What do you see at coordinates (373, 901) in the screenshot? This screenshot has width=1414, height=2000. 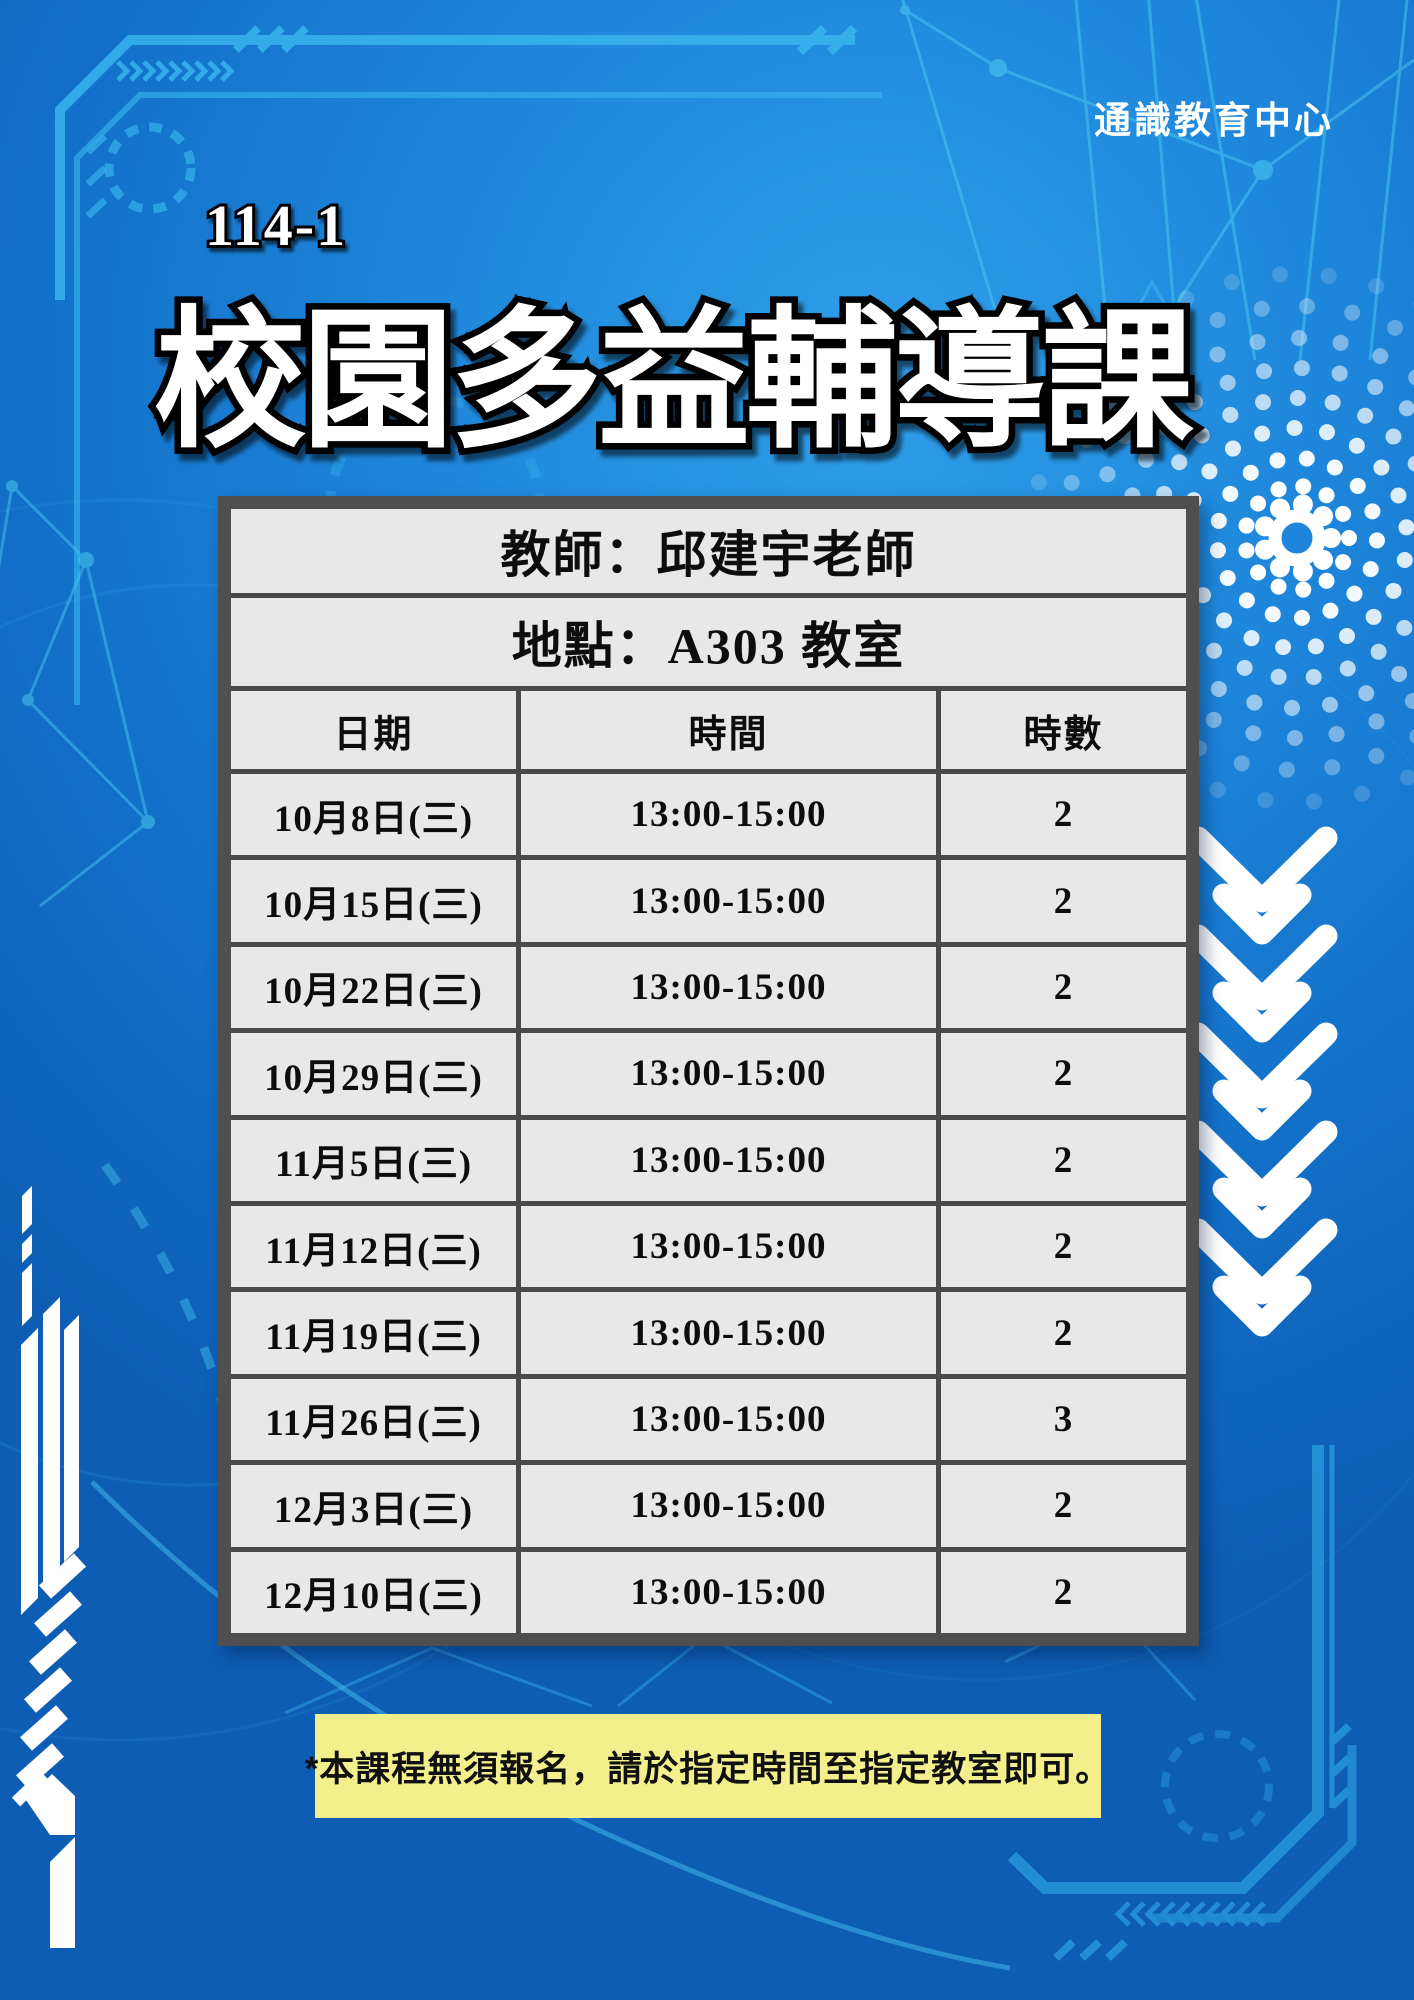 I see `date-cell: 10月15日(三)` at bounding box center [373, 901].